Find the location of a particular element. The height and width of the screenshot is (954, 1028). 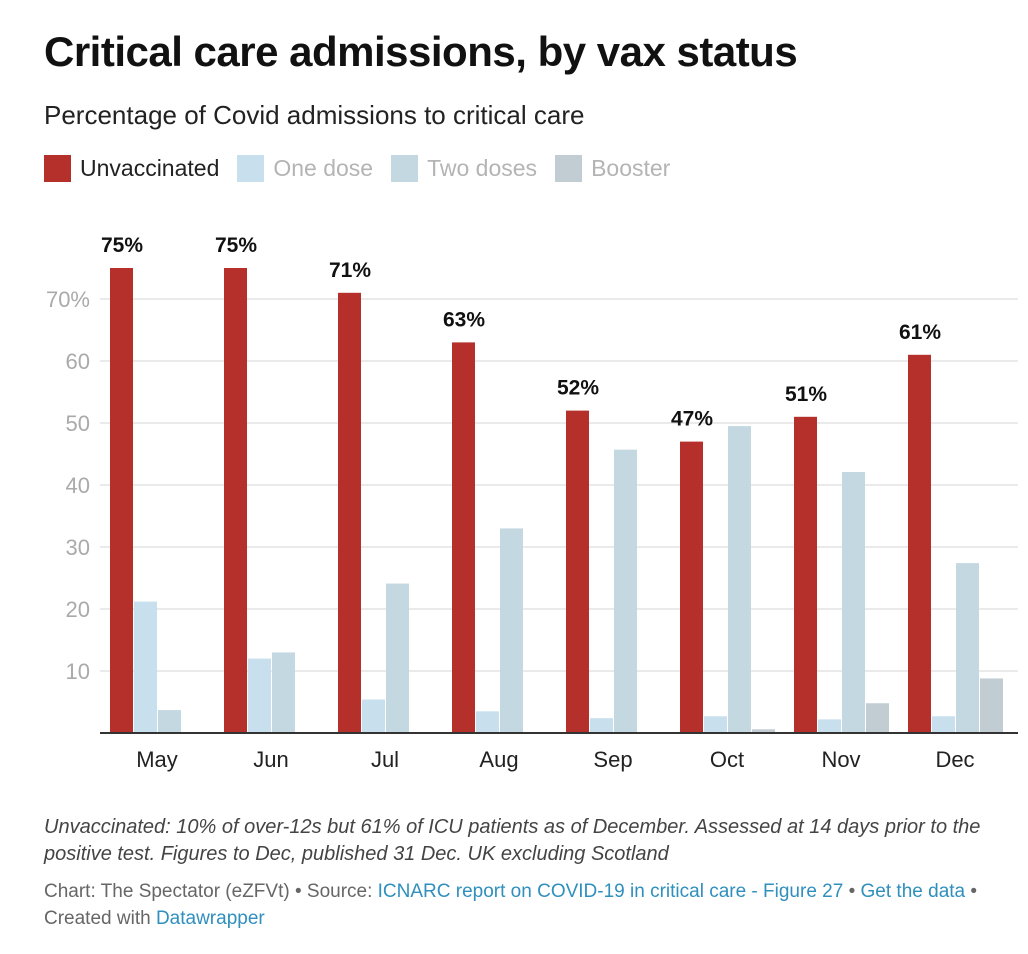

y-tick-label-40: 40 is located at coordinates (78, 485).